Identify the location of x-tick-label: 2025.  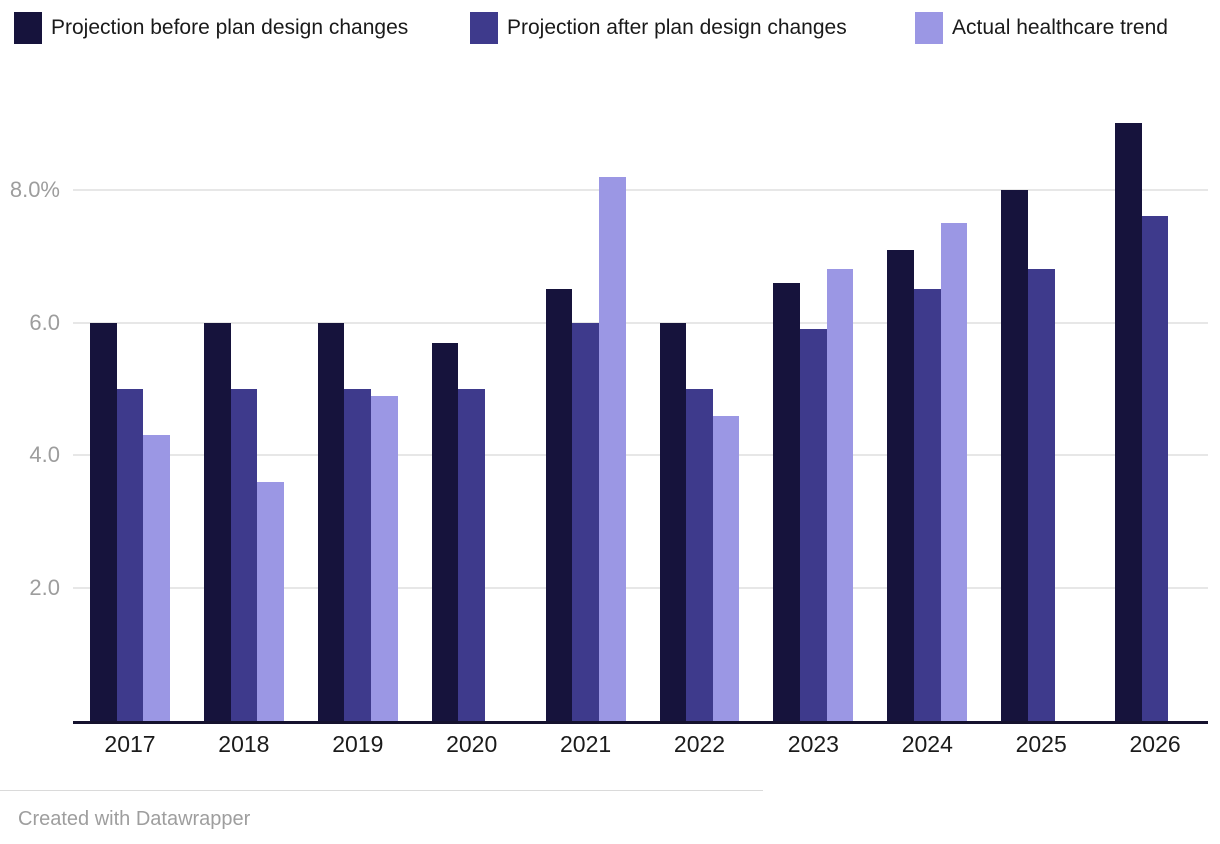
(1041, 744).